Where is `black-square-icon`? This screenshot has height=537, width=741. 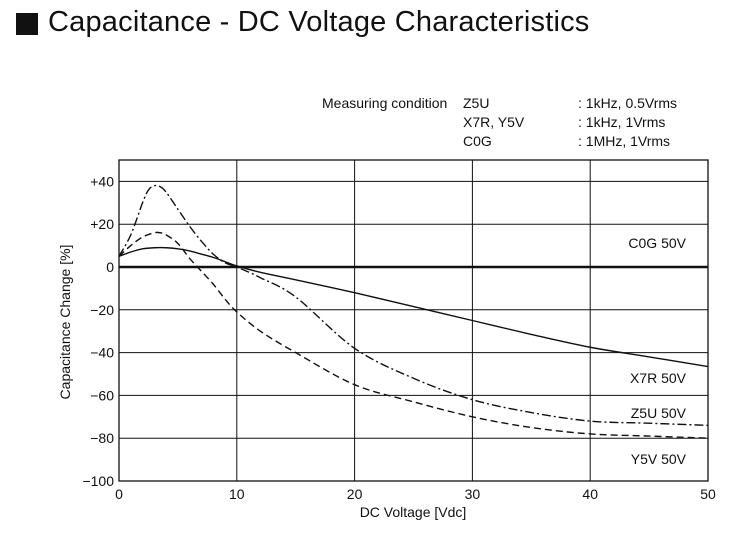 black-square-icon is located at coordinates (27, 23).